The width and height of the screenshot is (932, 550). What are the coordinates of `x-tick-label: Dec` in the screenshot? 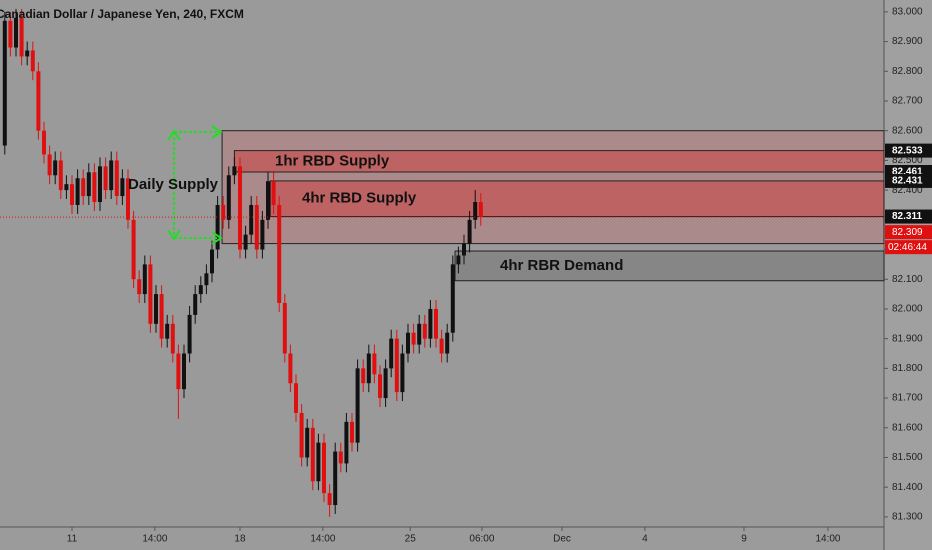 It's located at (562, 539).